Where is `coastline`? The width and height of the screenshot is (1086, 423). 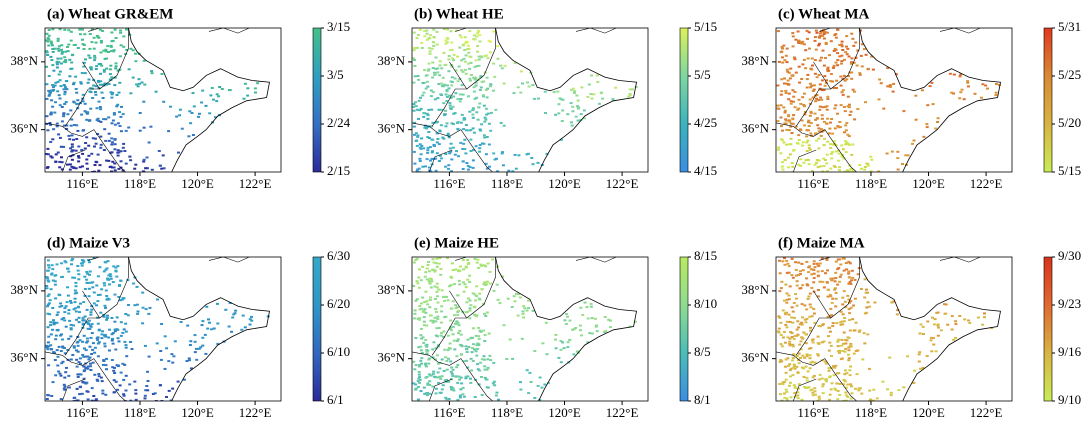 coastline is located at coordinates (930, 100).